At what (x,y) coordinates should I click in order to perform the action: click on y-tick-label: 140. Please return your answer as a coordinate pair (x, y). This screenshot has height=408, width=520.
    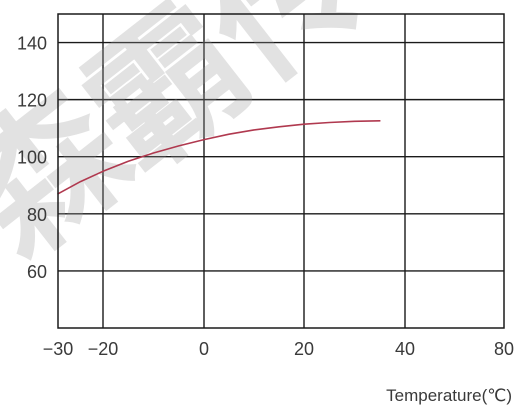
    Looking at the image, I should click on (32, 44).